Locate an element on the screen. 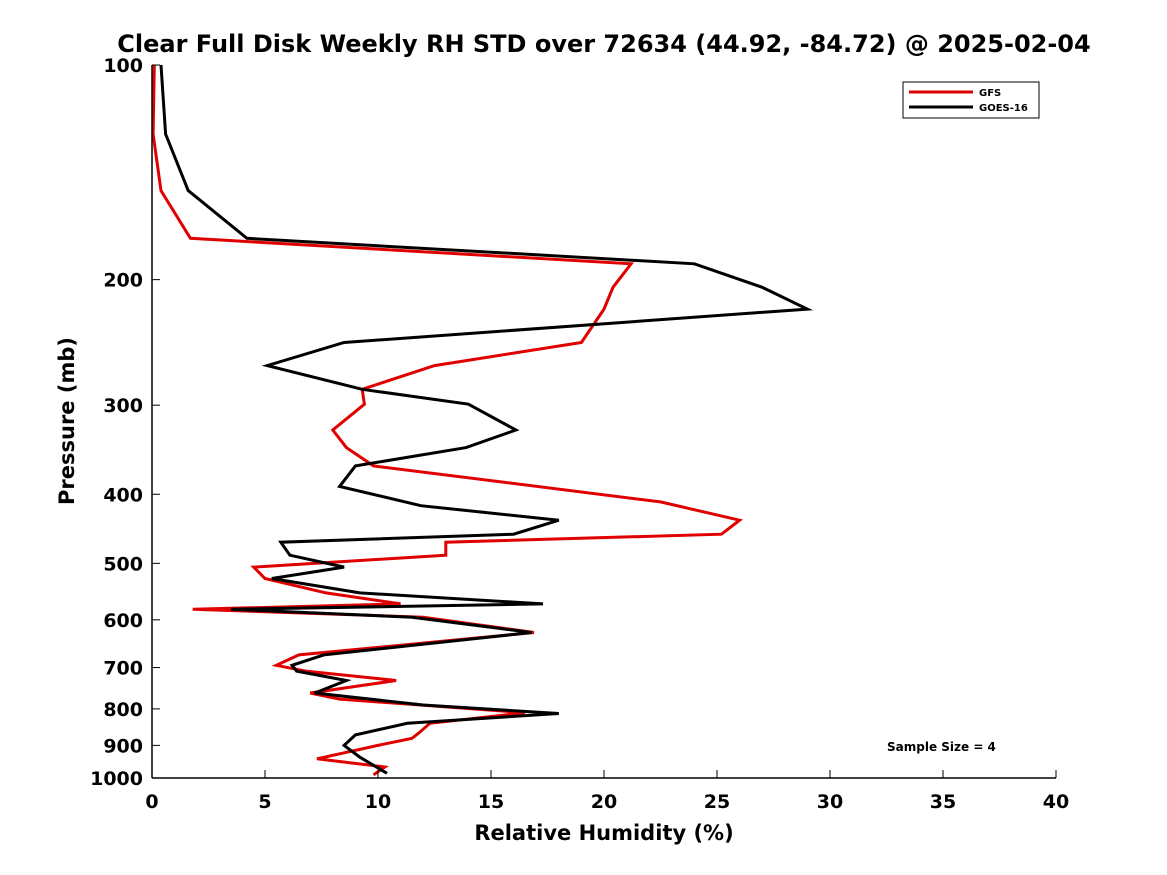 The height and width of the screenshot is (875, 1167). x-axis-ticks: 0 5 10 15 20 25 30 35 40 is located at coordinates (607, 791).